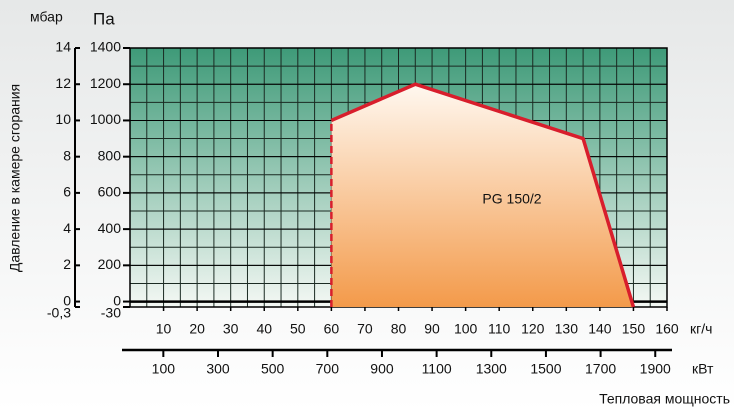 This screenshot has height=411, width=734. What do you see at coordinates (63, 83) in the screenshot?
I see `y2-tick-label: 12` at bounding box center [63, 83].